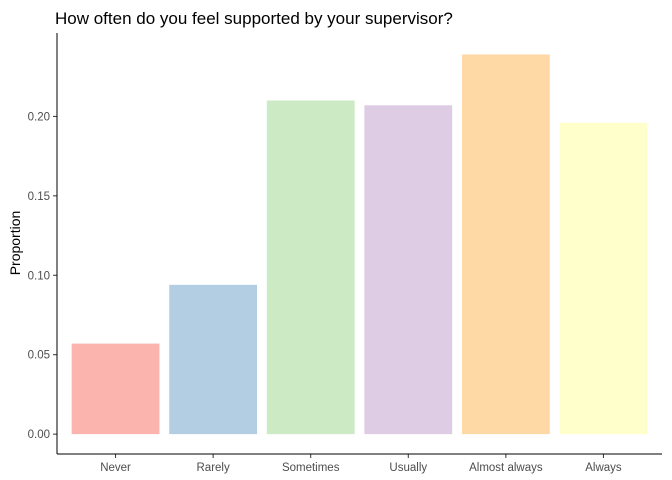 This screenshot has width=672, height=480. Describe the element at coordinates (310, 267) in the screenshot. I see `bar-sometimes` at that location.